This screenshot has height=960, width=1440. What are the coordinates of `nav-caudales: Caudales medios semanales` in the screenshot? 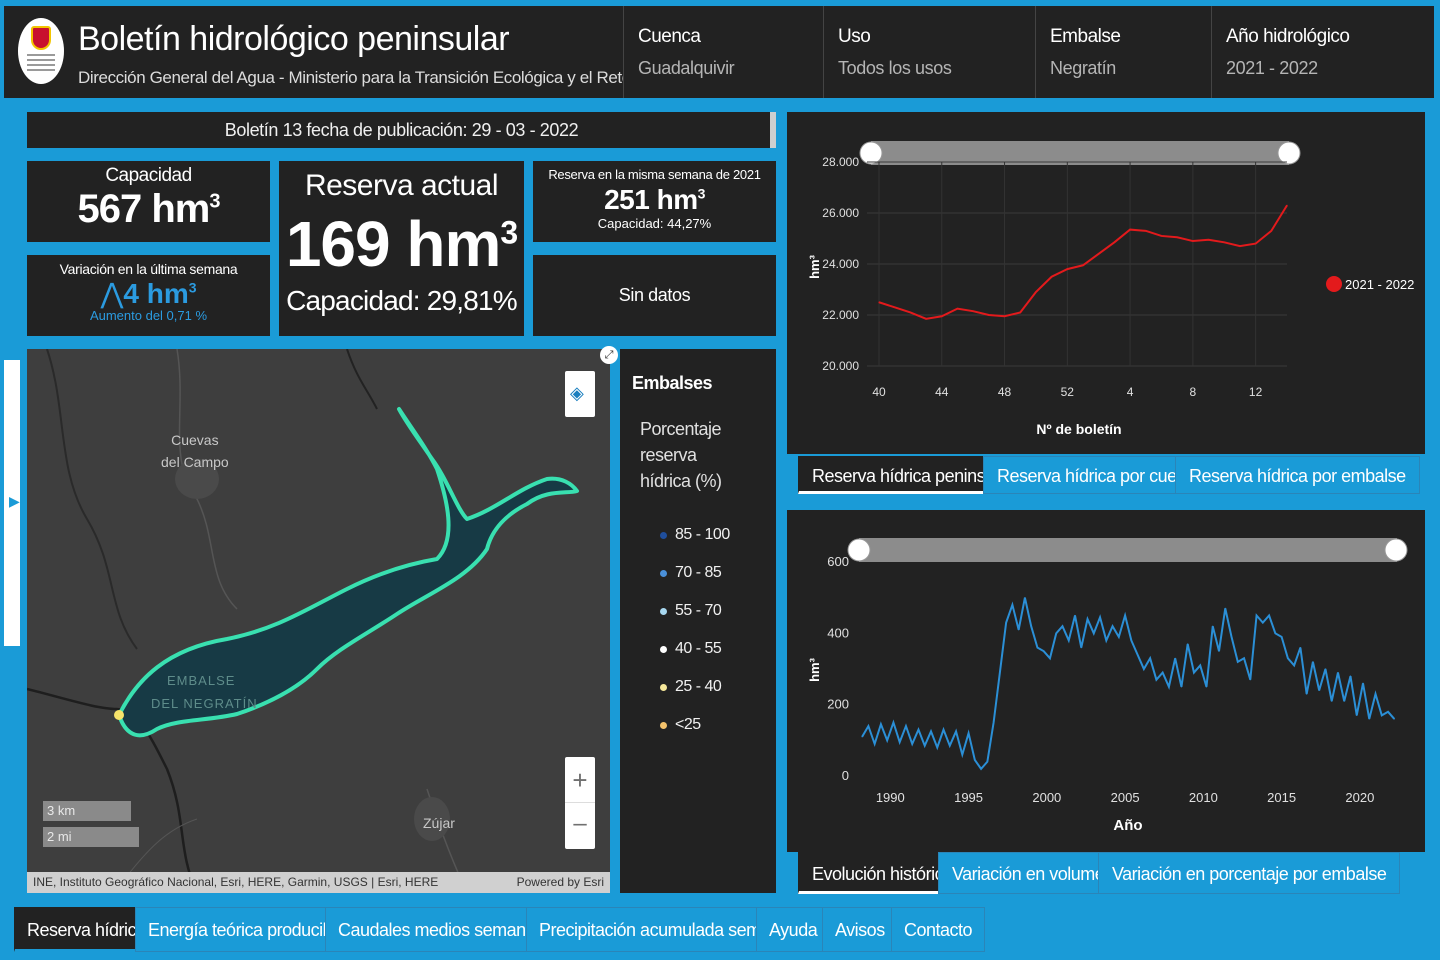 It's located at (447, 929).